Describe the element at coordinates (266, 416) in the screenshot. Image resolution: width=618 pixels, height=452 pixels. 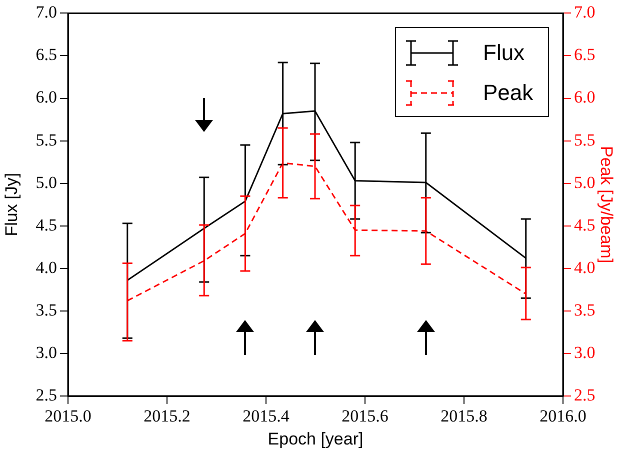
I see `x-tick-label: 2015.4` at that location.